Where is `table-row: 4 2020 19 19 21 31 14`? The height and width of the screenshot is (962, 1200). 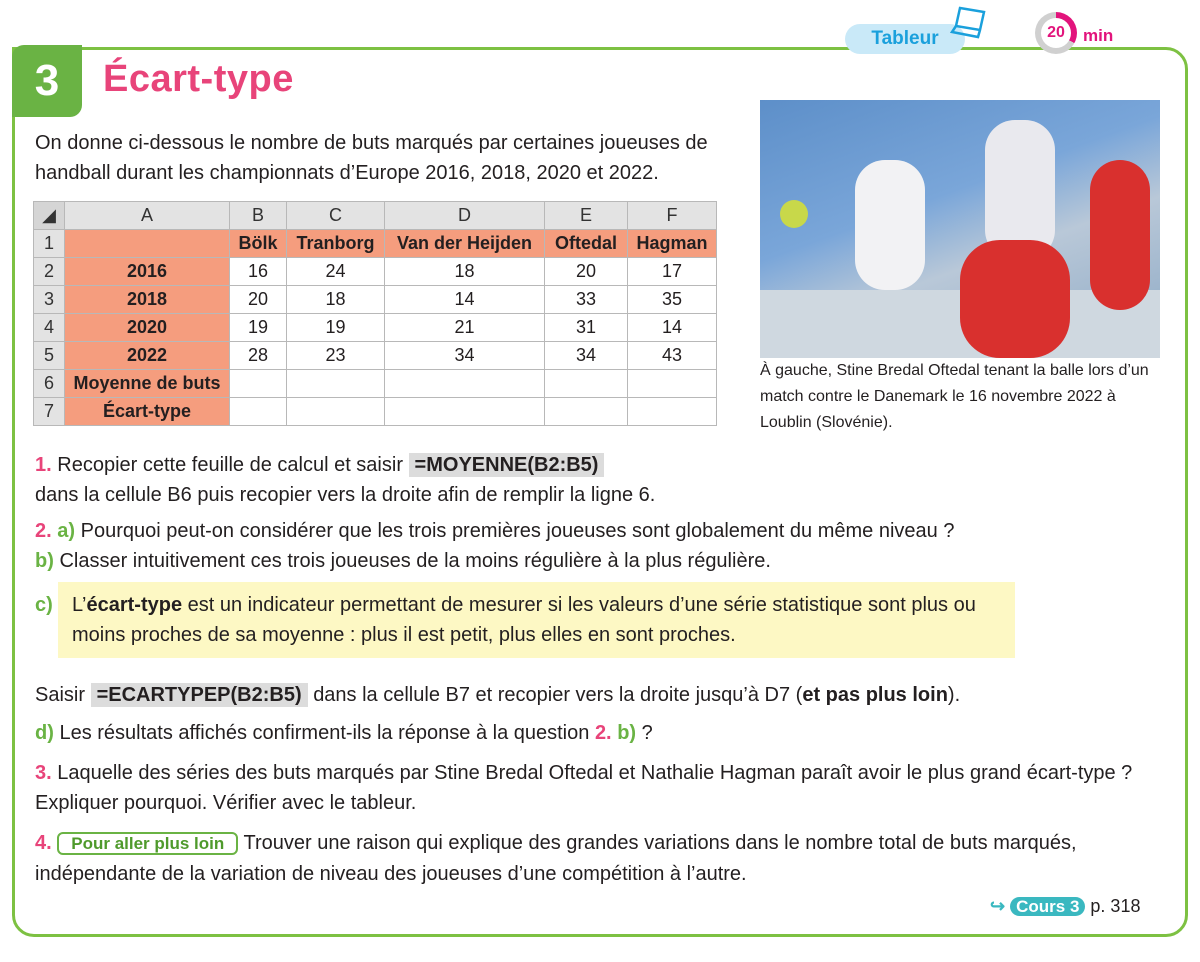
table-row: 4 2020 19 19 21 31 14 is located at coordinates (375, 327).